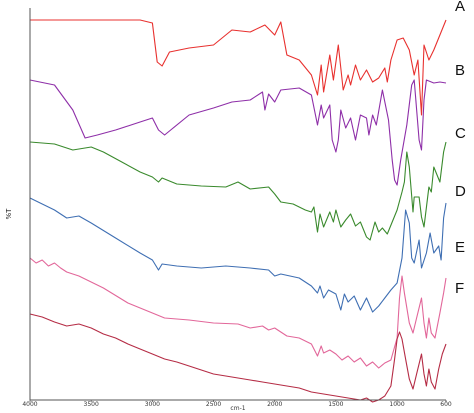  Describe the element at coordinates (446, 404) in the screenshot. I see `x-tick-label: 600` at that location.